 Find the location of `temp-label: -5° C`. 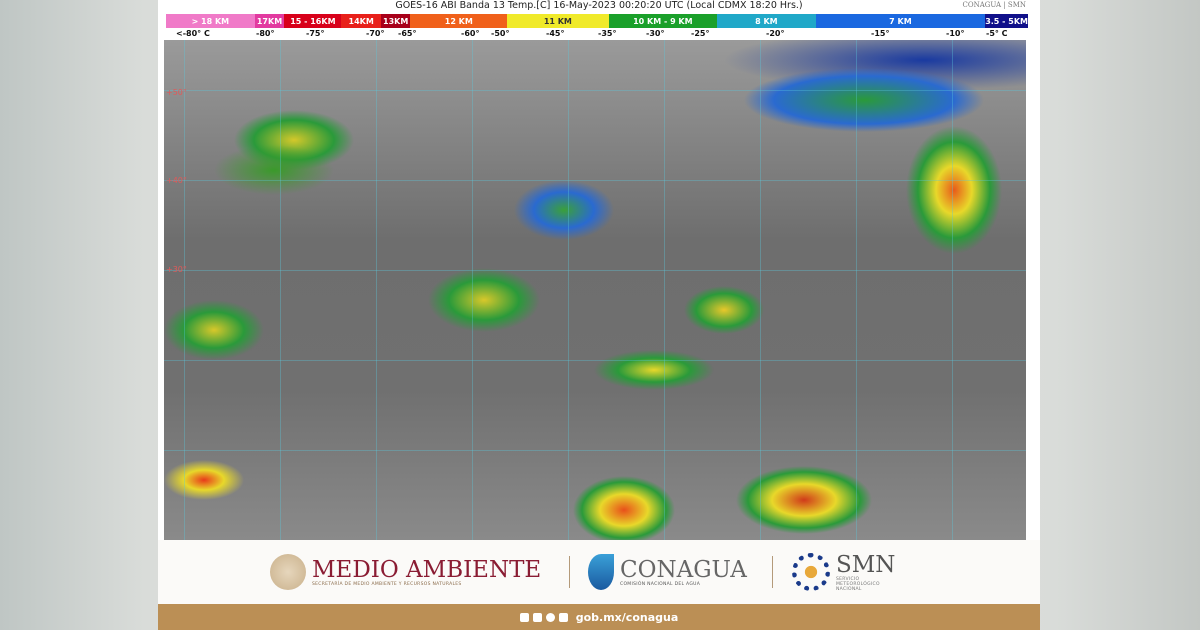

temp-label: -5° C is located at coordinates (997, 33).